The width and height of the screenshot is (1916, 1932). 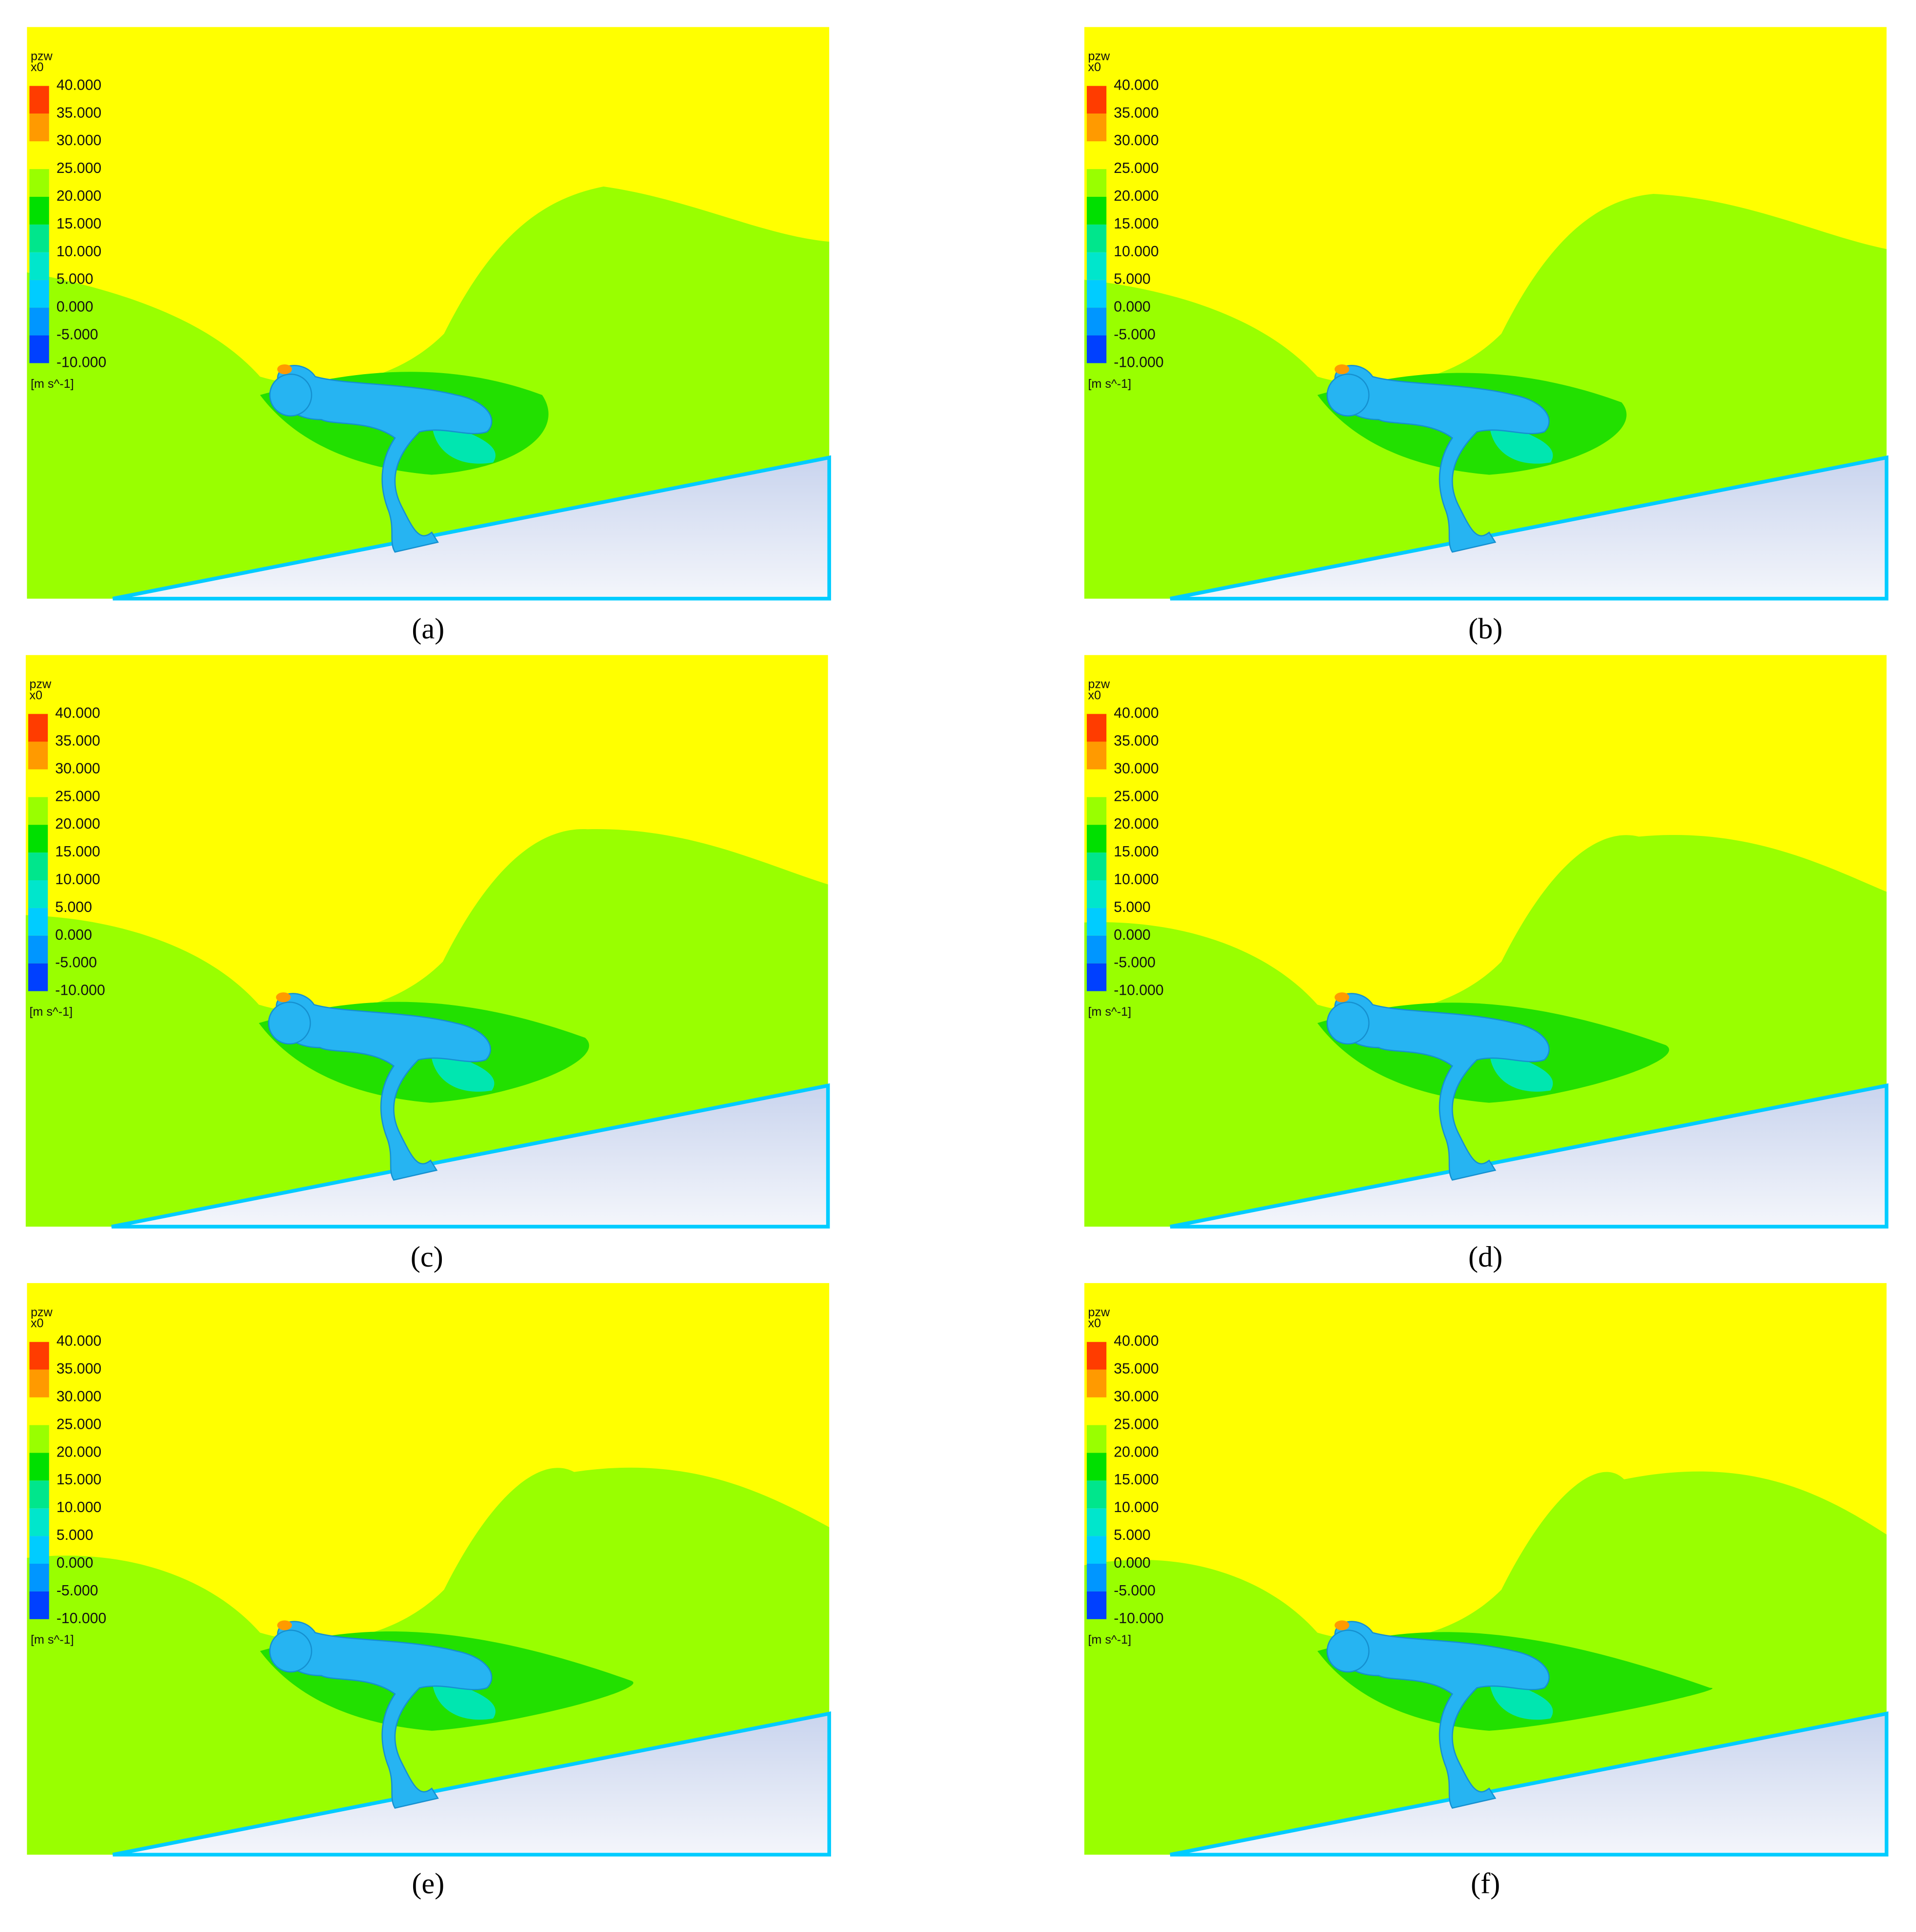 I want to click on panel-caption: (e), so click(x=428, y=1884).